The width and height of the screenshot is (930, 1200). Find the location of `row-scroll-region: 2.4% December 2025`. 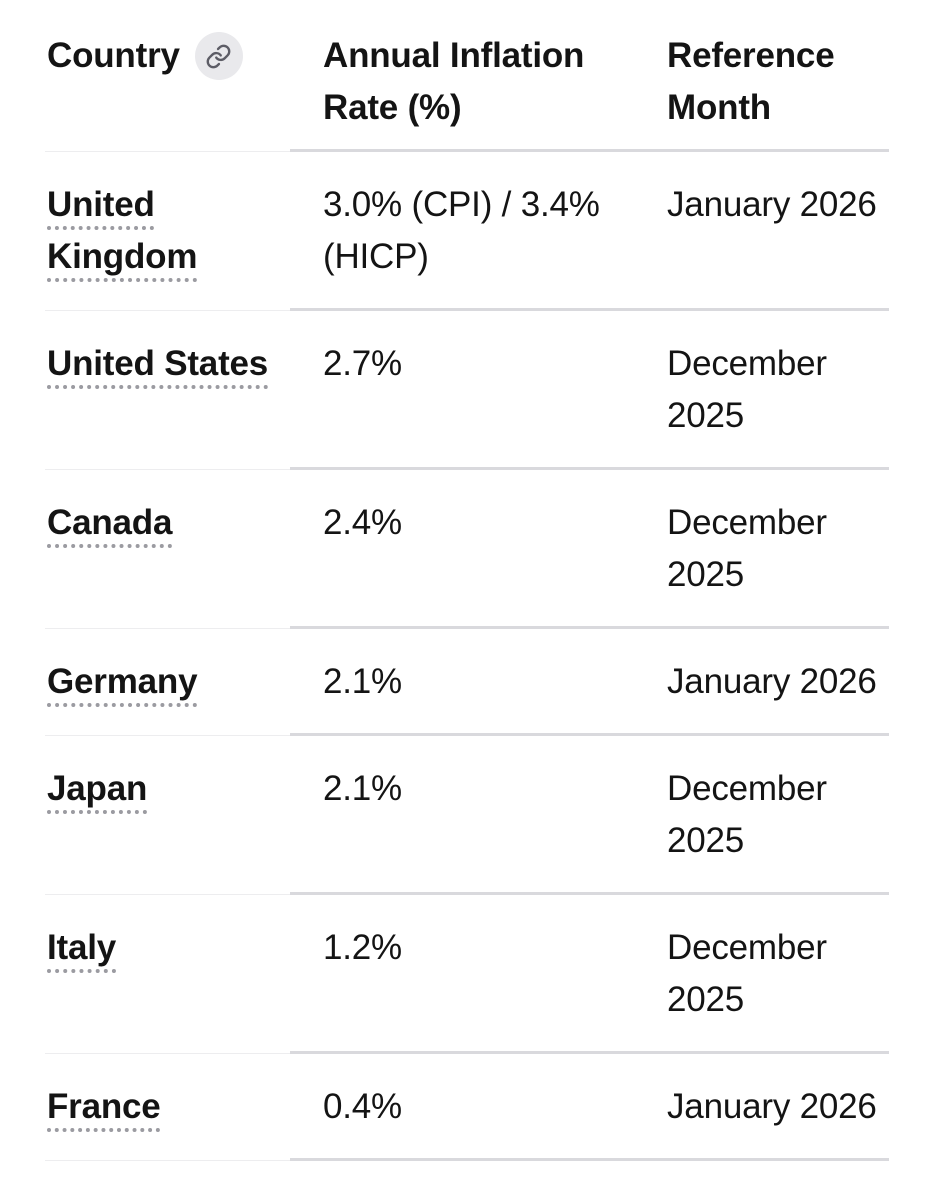

row-scroll-region: 2.4% December 2025 is located at coordinates (589, 549).